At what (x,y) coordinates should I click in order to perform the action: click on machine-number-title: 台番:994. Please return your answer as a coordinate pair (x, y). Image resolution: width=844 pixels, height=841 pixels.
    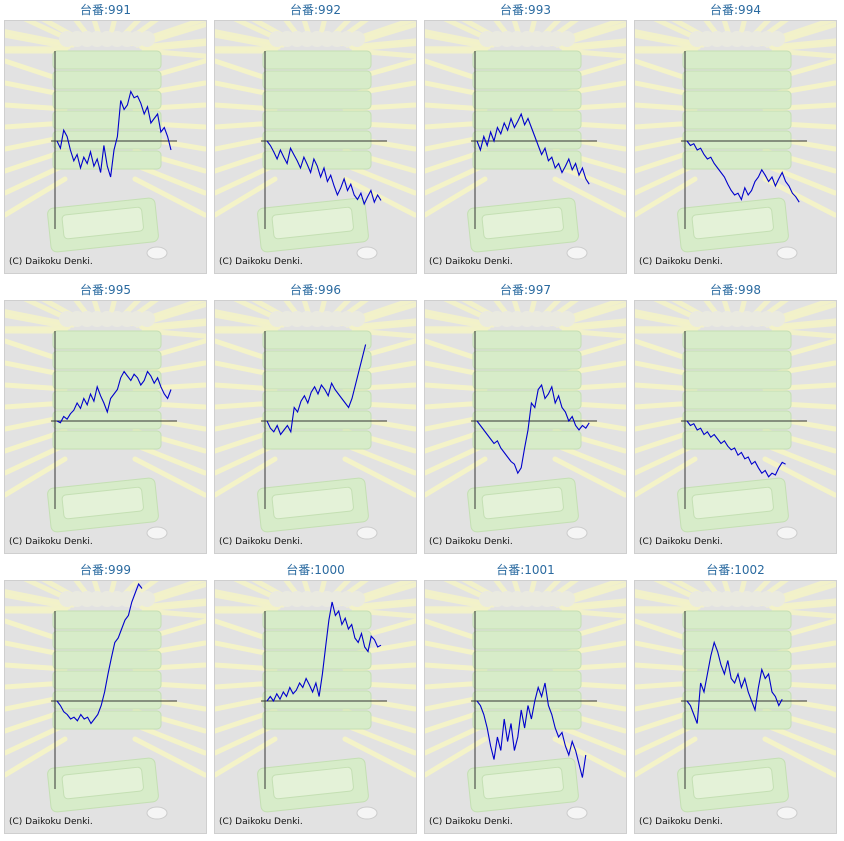
    Looking at the image, I should click on (735, 10).